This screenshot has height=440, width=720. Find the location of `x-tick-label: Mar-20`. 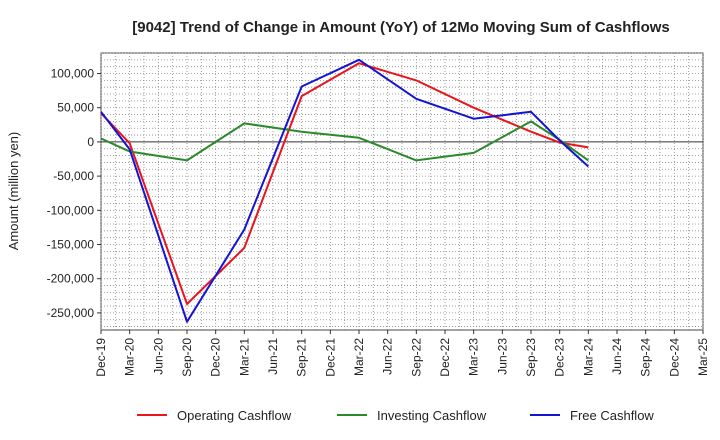

x-tick-label: Mar-20 is located at coordinates (130, 357).